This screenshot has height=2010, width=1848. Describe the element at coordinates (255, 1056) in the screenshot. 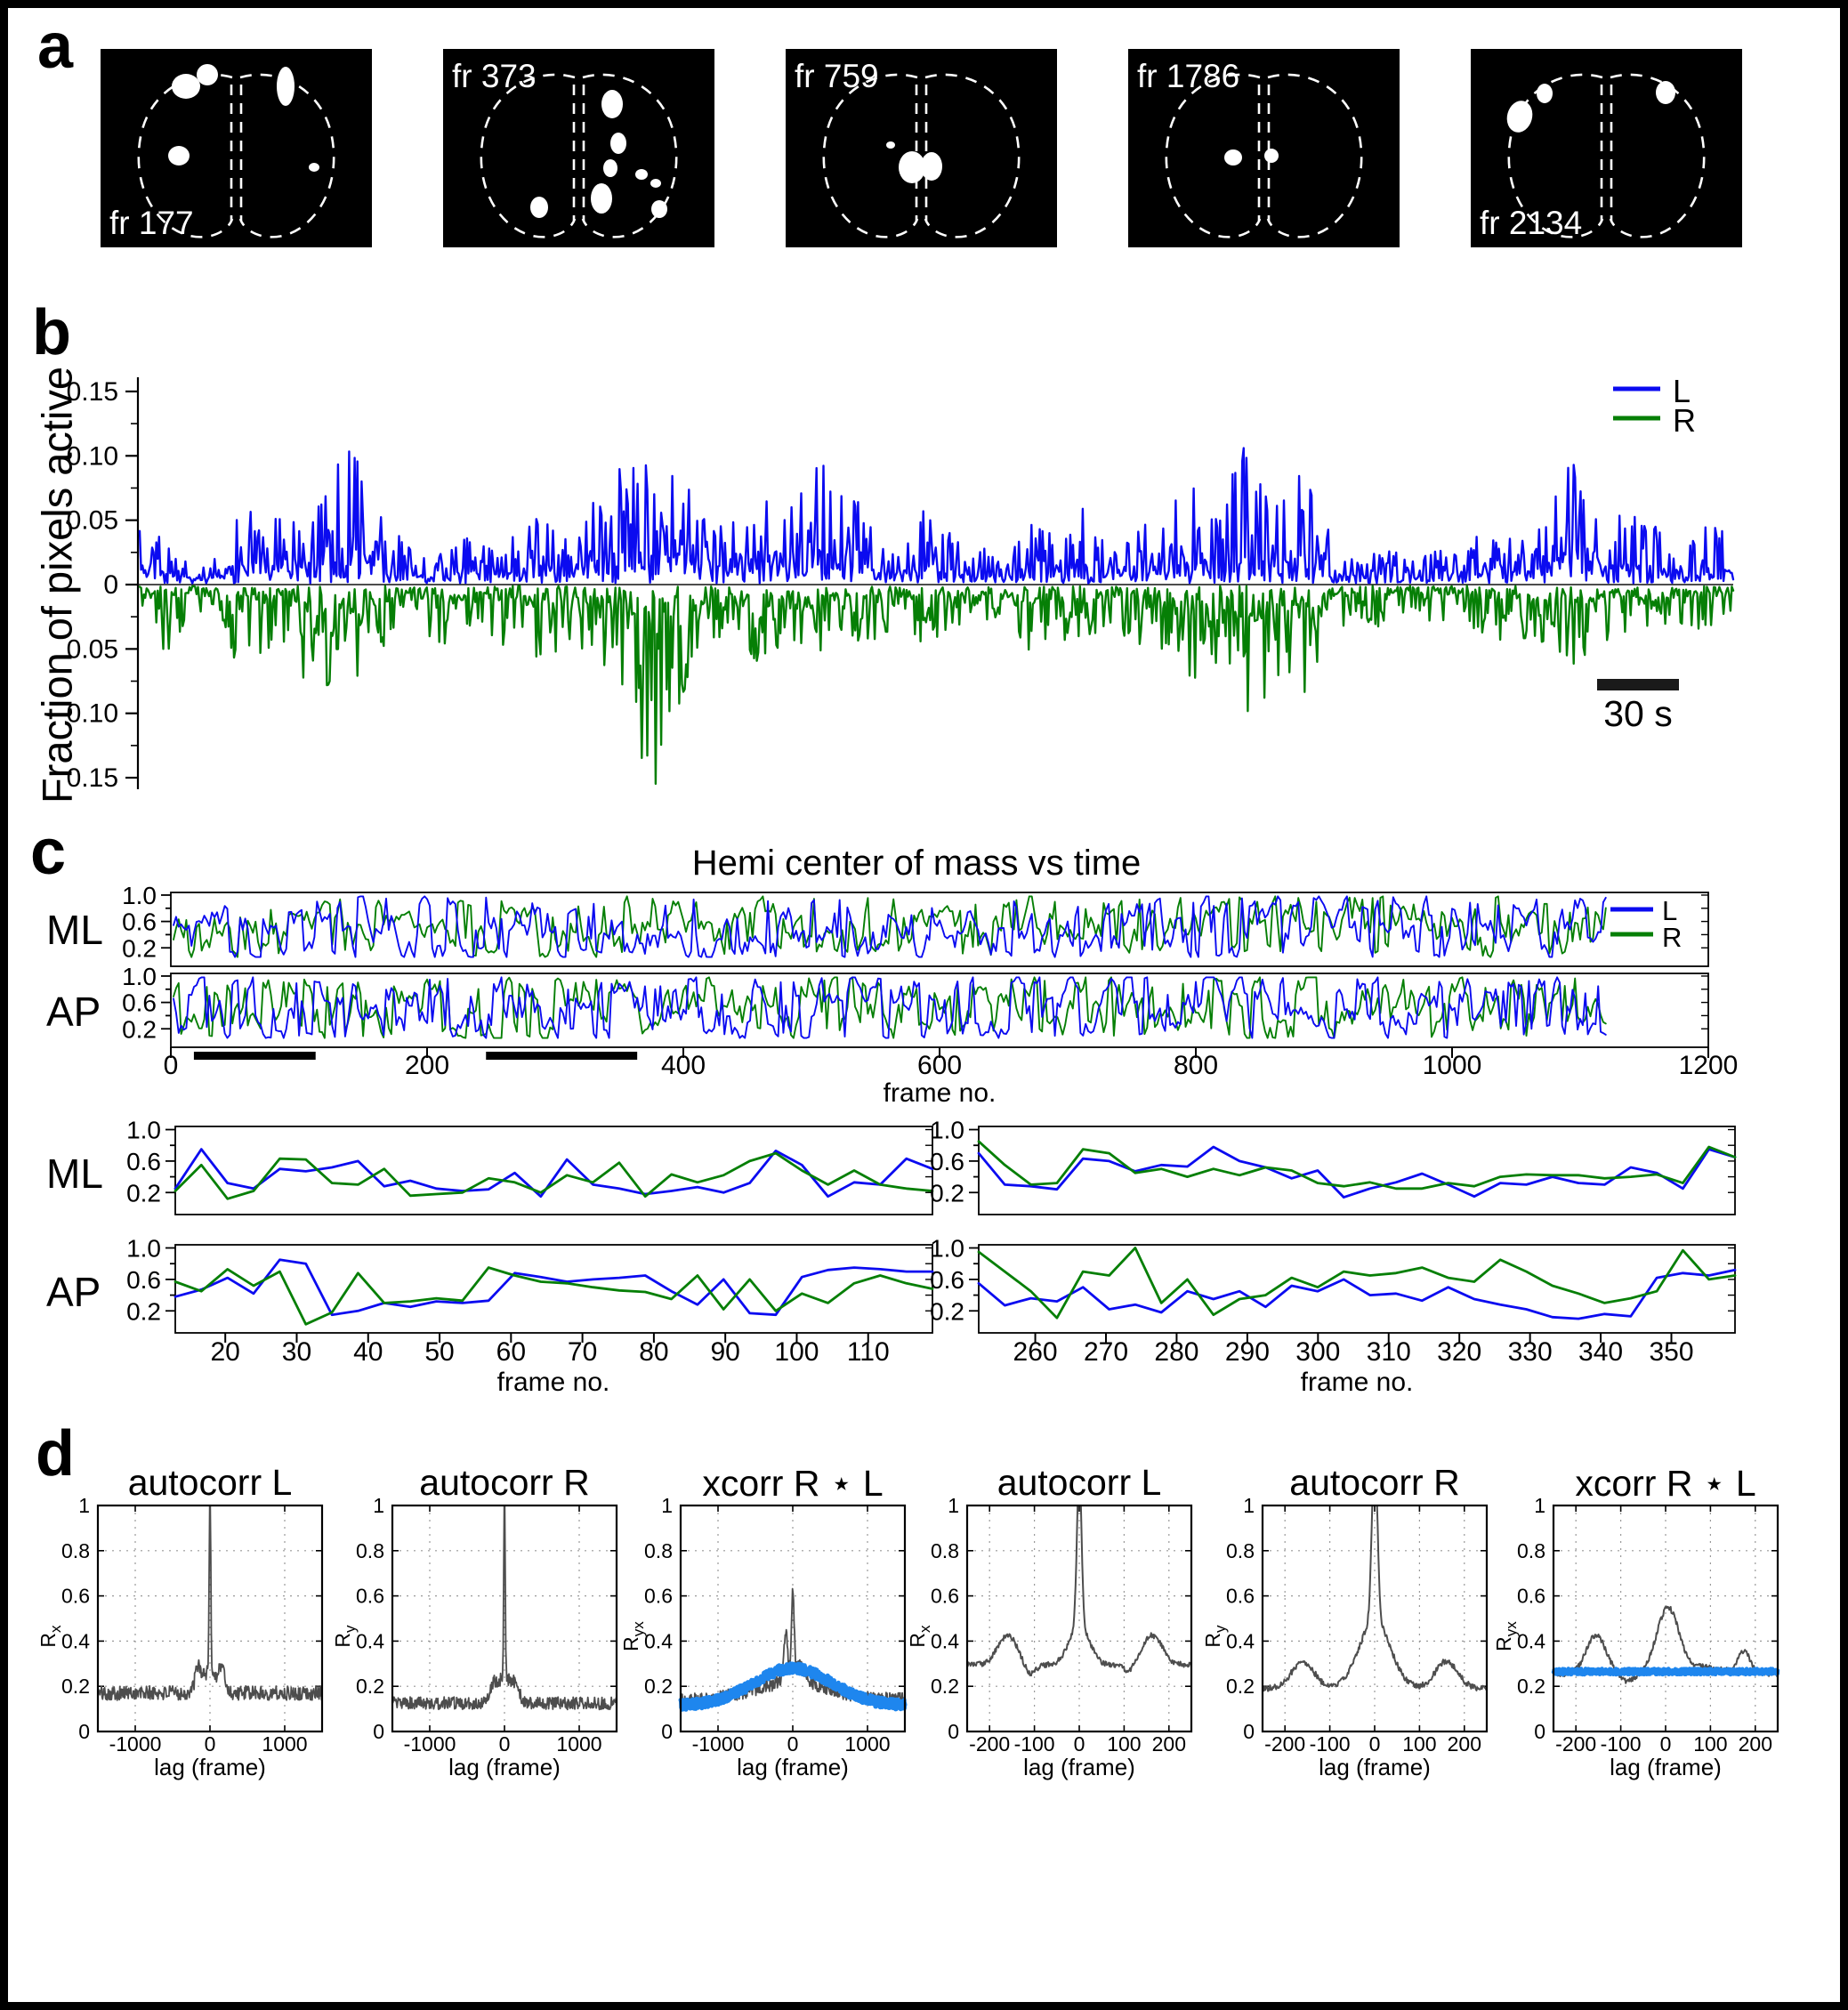

I see `c-epoch-bar` at that location.